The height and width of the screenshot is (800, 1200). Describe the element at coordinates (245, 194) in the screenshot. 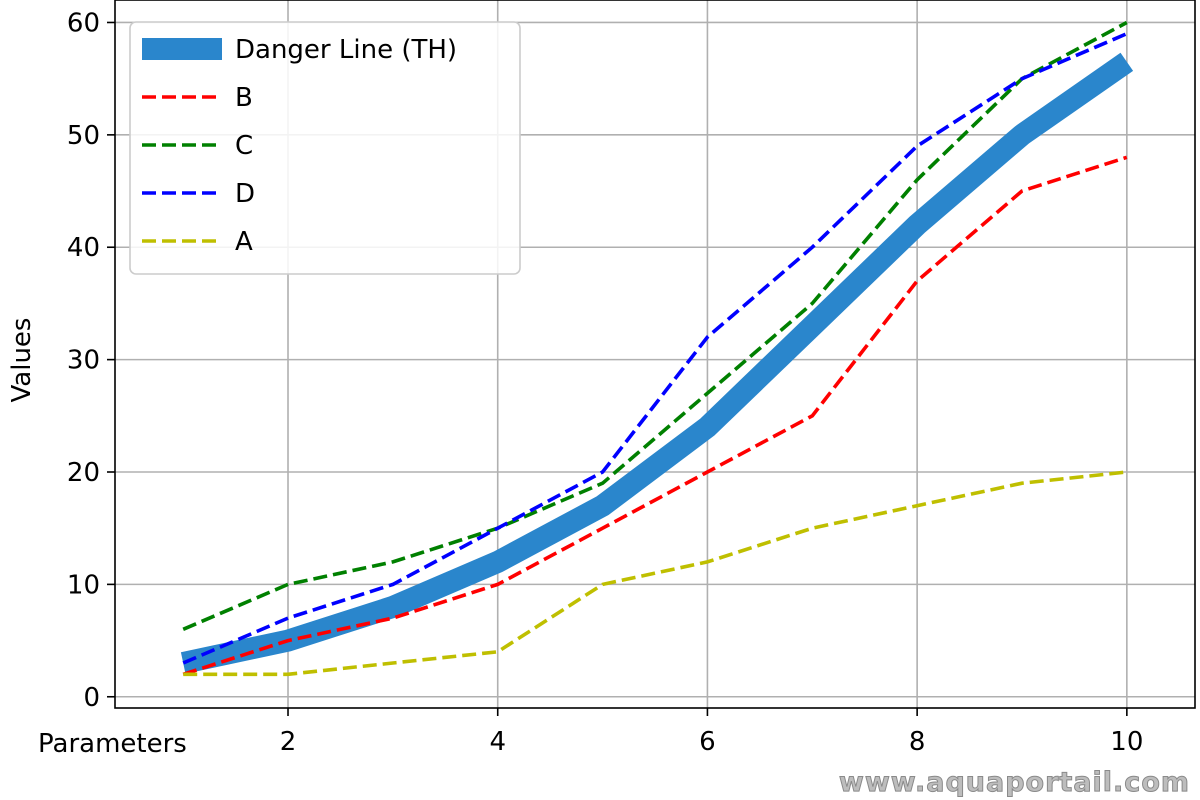

I see `legend-label: D` at that location.